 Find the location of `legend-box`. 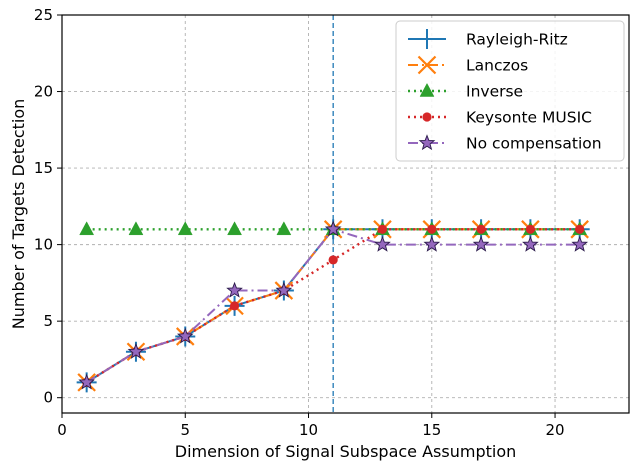

legend-box is located at coordinates (510, 91).